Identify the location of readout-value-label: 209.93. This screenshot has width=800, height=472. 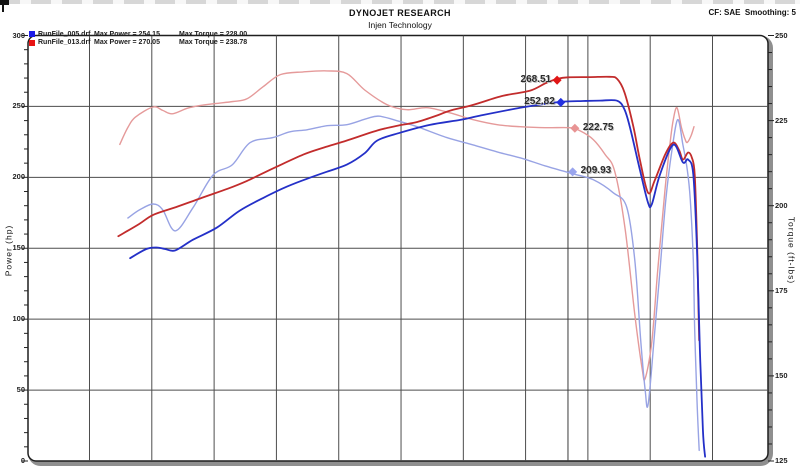
(596, 171).